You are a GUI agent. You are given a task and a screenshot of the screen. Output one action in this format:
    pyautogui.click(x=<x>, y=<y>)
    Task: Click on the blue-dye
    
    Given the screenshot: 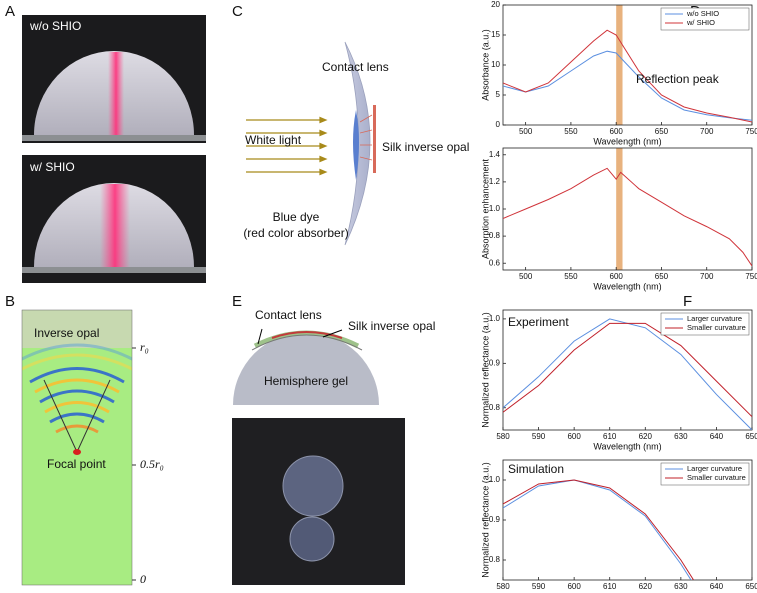 What is the action you would take?
    pyautogui.click(x=356, y=145)
    